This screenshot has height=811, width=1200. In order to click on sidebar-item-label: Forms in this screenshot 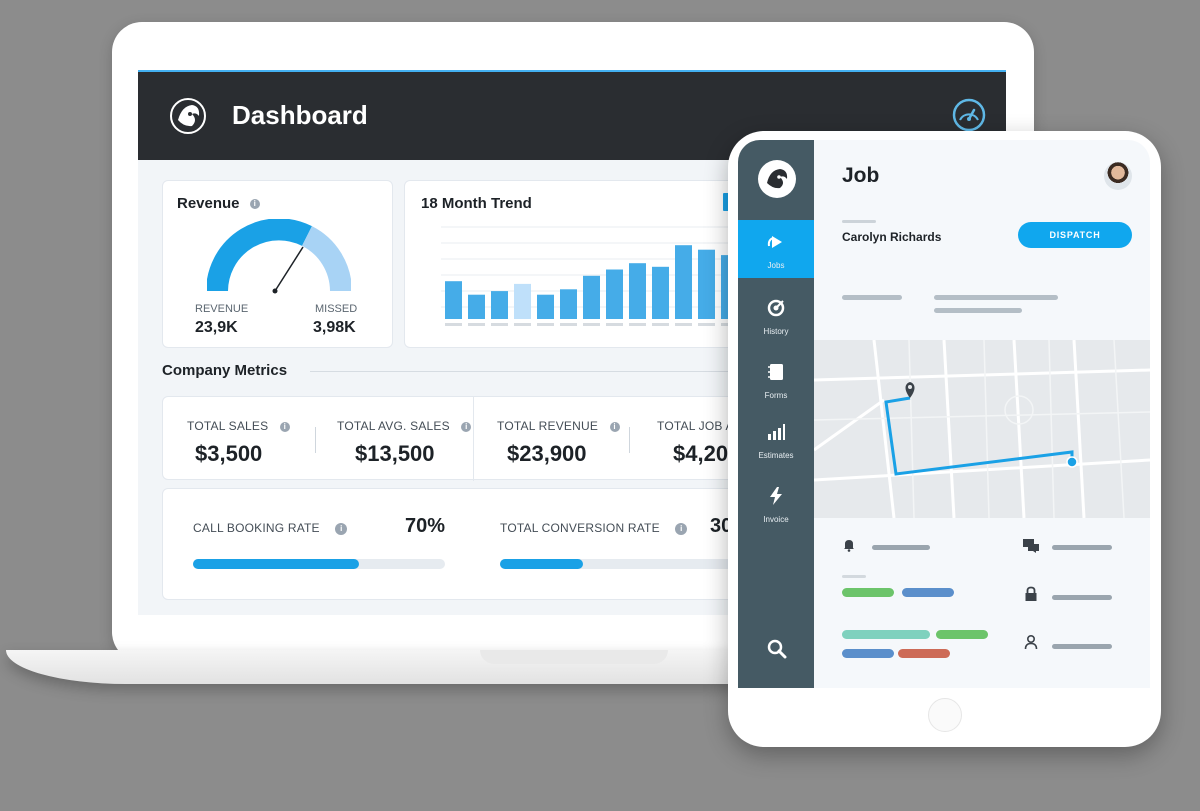, I will do `click(776, 395)`.